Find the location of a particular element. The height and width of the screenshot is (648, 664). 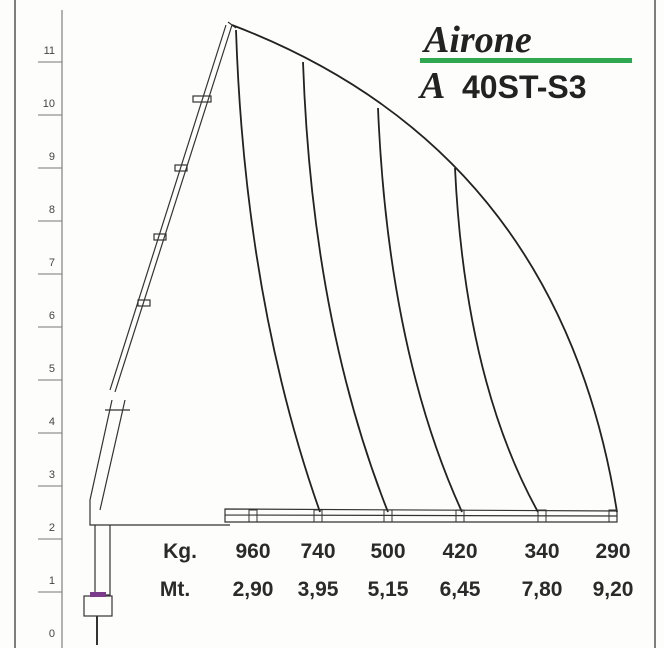

reach-value: 5,15 is located at coordinates (388, 589).